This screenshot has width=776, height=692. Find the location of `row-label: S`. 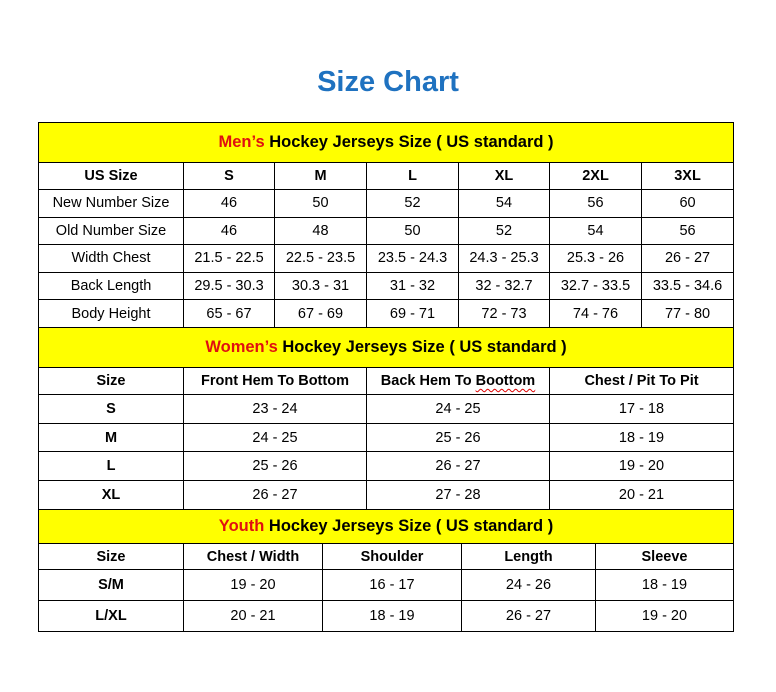

row-label: S is located at coordinates (111, 409).